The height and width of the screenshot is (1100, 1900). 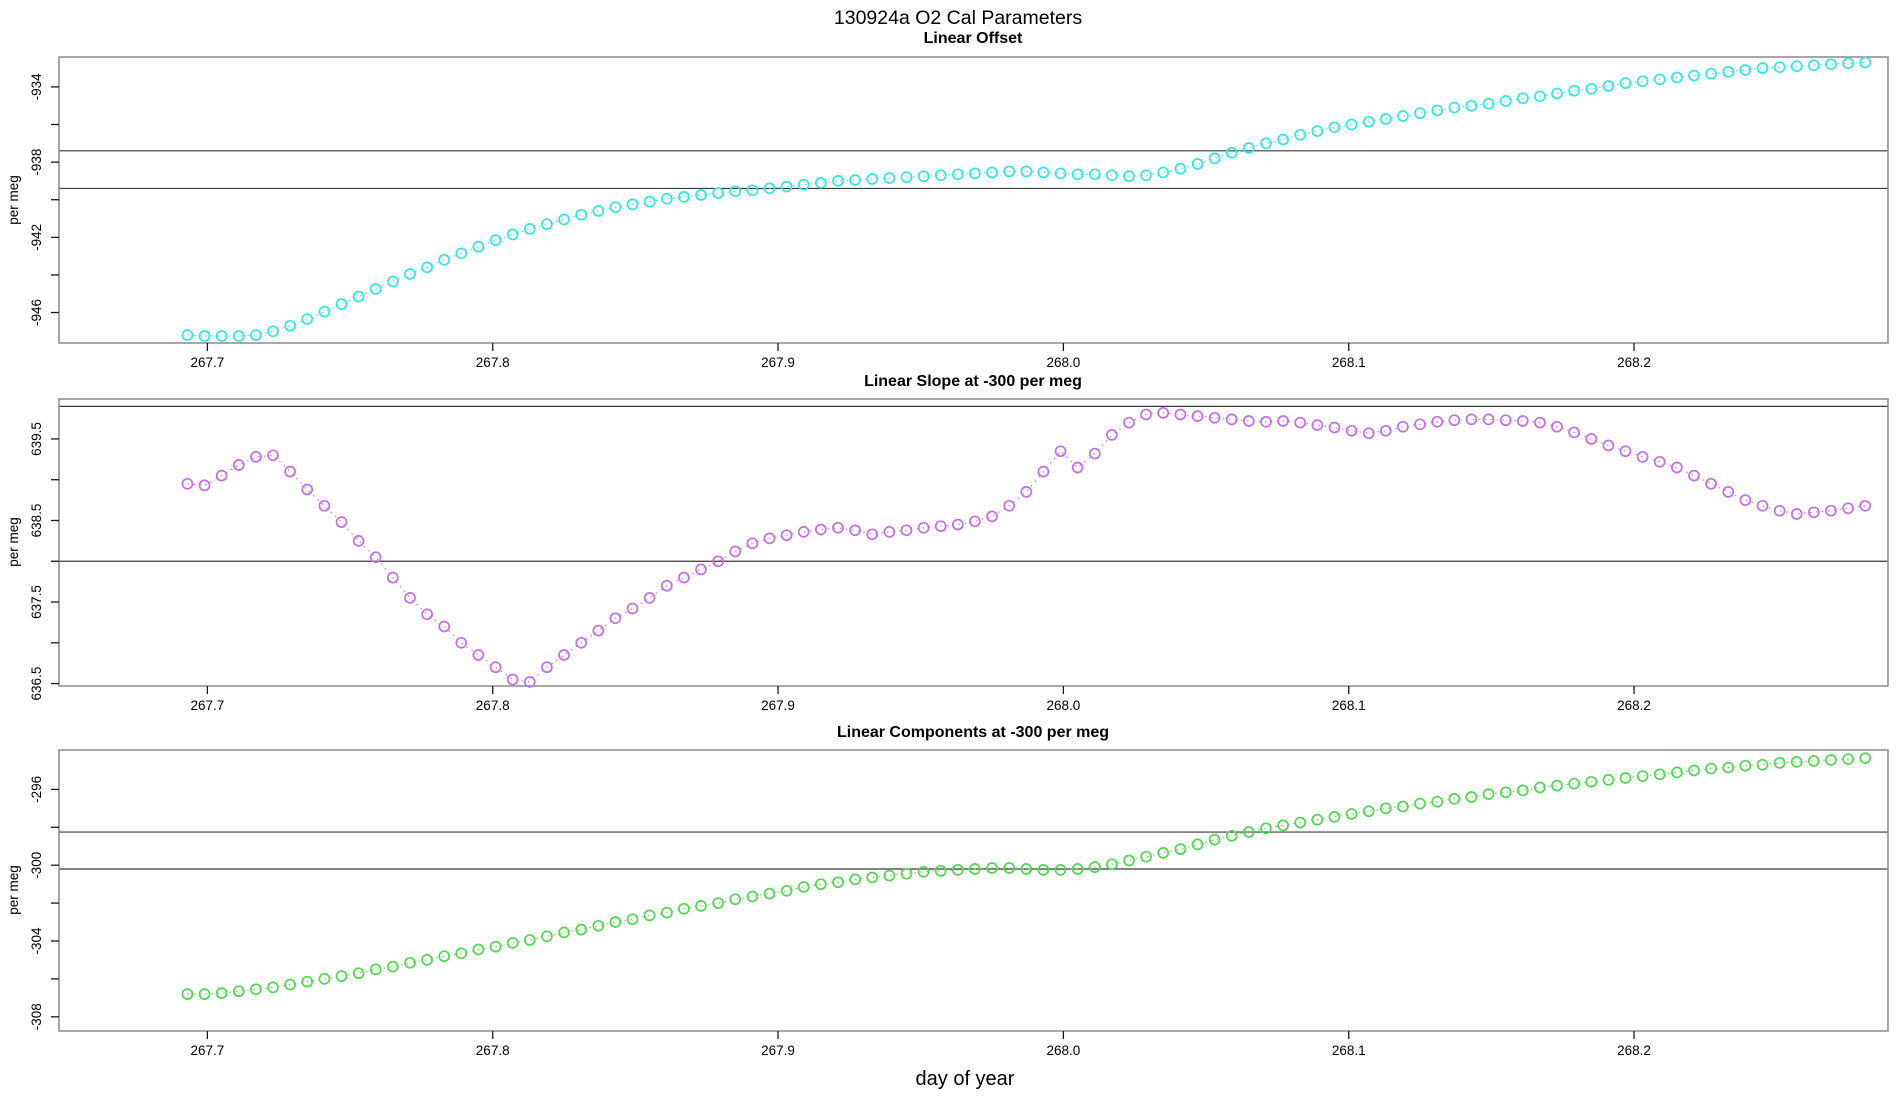 What do you see at coordinates (1349, 362) in the screenshot?
I see `x-tick-label: 268.1` at bounding box center [1349, 362].